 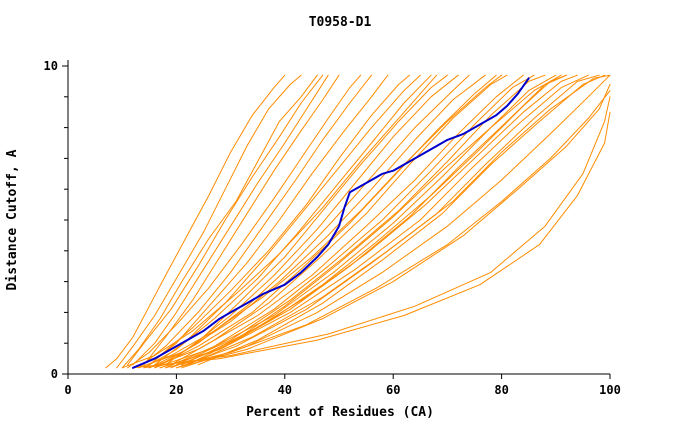 What do you see at coordinates (501, 390) in the screenshot?
I see `x-tick-label: 80` at bounding box center [501, 390].